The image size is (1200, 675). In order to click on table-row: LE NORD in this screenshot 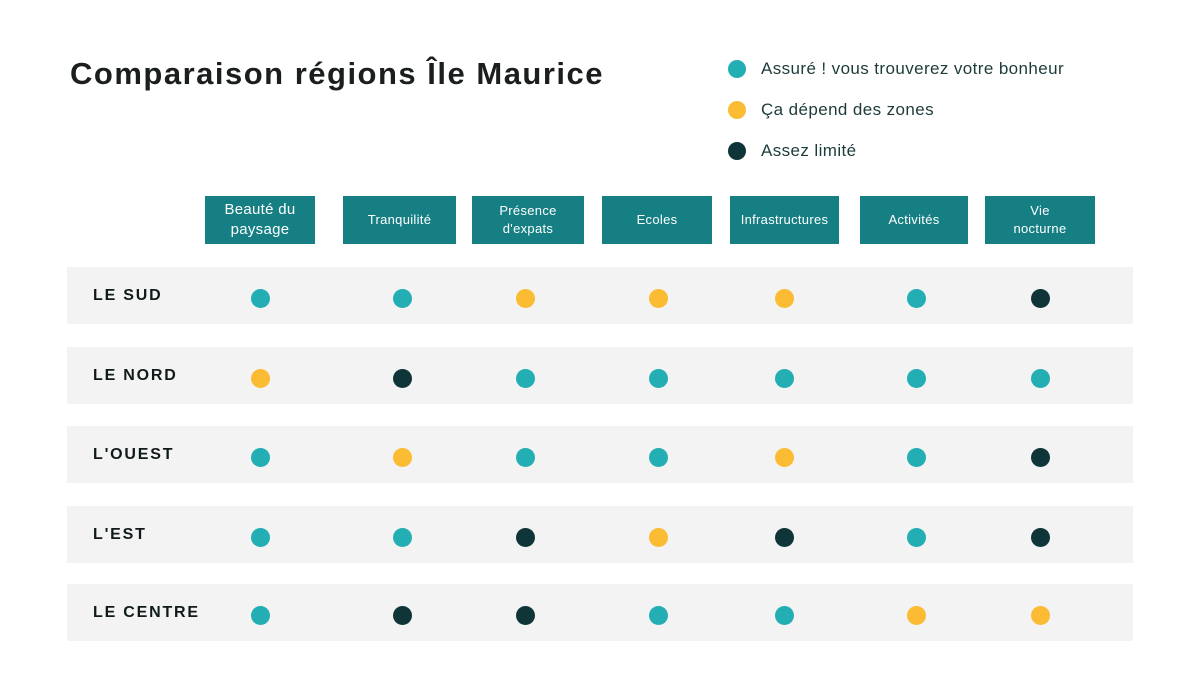, I will do `click(600, 375)`.